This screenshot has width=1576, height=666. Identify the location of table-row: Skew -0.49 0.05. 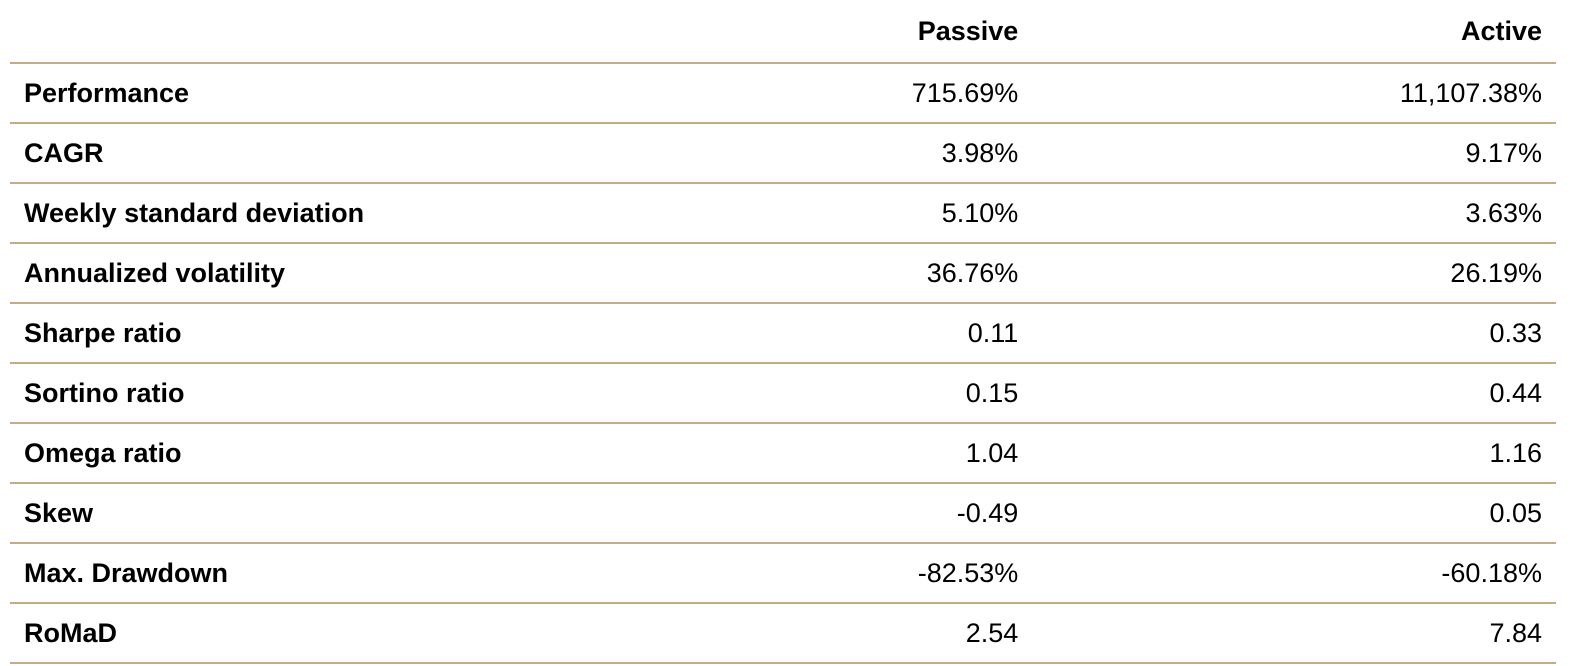
(783, 513).